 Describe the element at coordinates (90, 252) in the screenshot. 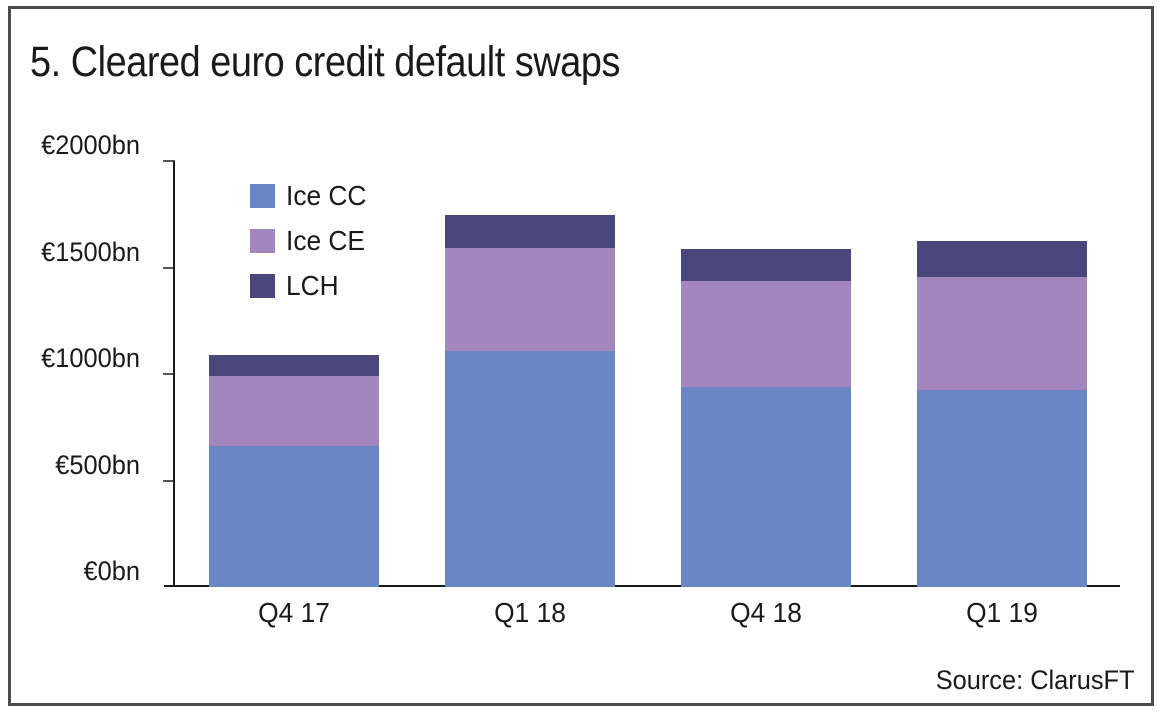

I see `y-tick-label: €1500bn` at that location.